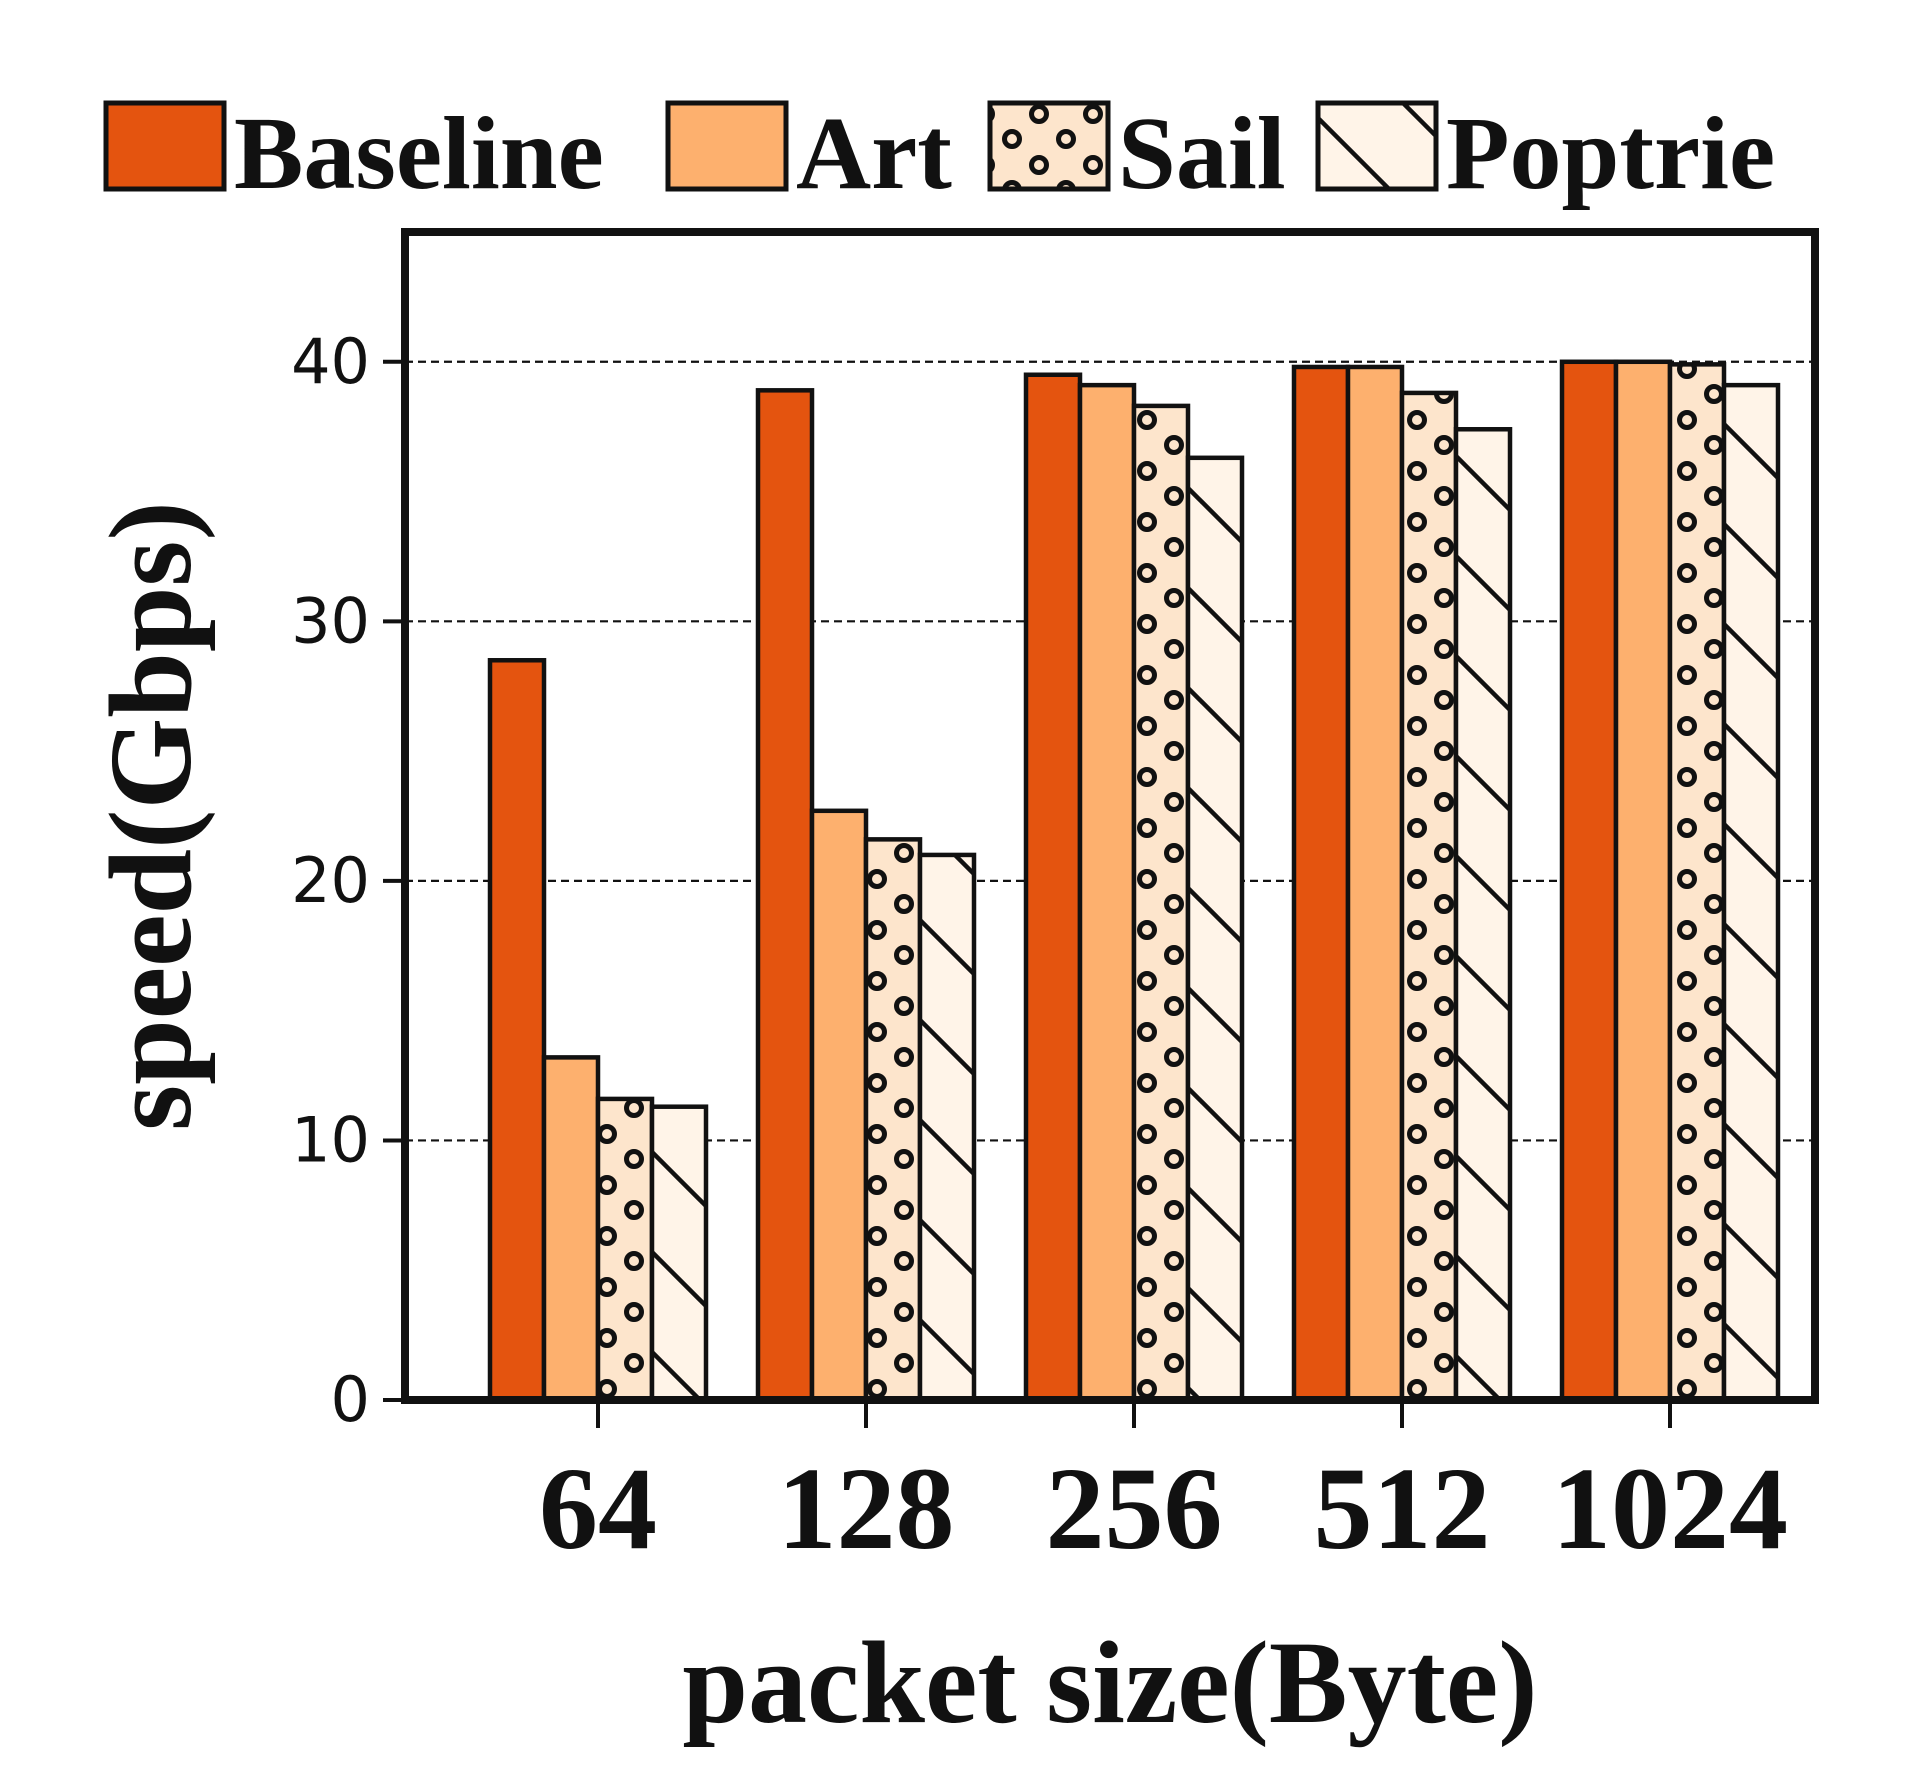  Describe the element at coordinates (598, 1508) in the screenshot. I see `x-tick-label-64: 64` at that location.